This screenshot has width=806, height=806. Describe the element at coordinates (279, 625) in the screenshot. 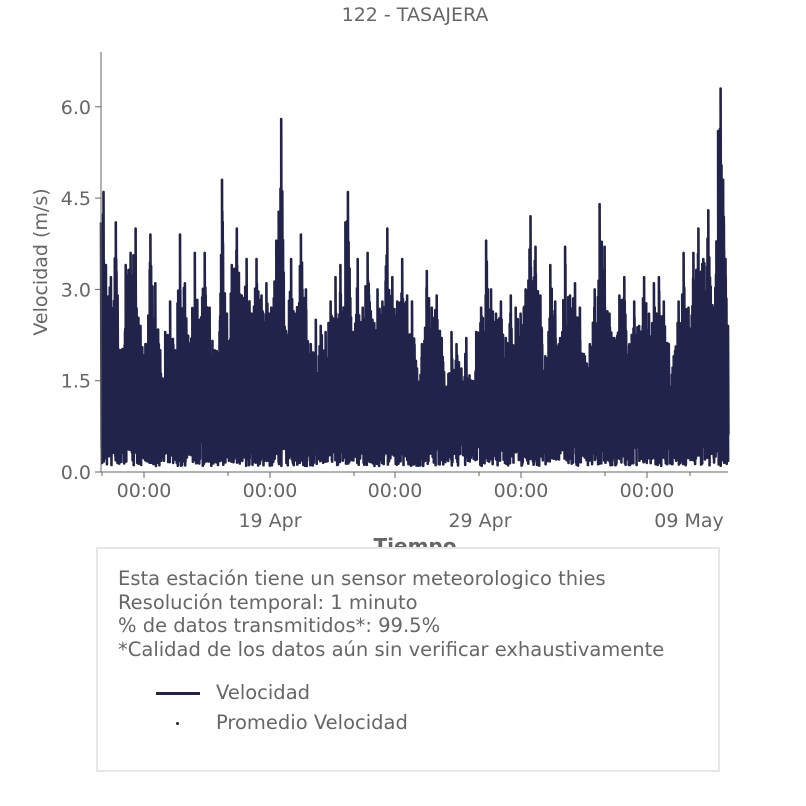

I see `info-line-transmitted: % de datos transmitidos*: 99.5%` at that location.